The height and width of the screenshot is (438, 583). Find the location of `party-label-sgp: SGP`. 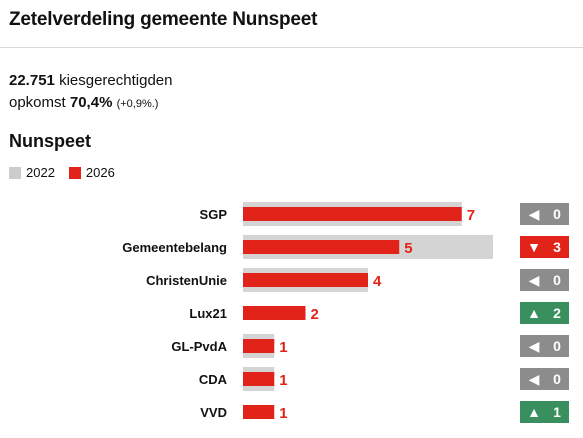

party-label-sgp: SGP is located at coordinates (214, 214).